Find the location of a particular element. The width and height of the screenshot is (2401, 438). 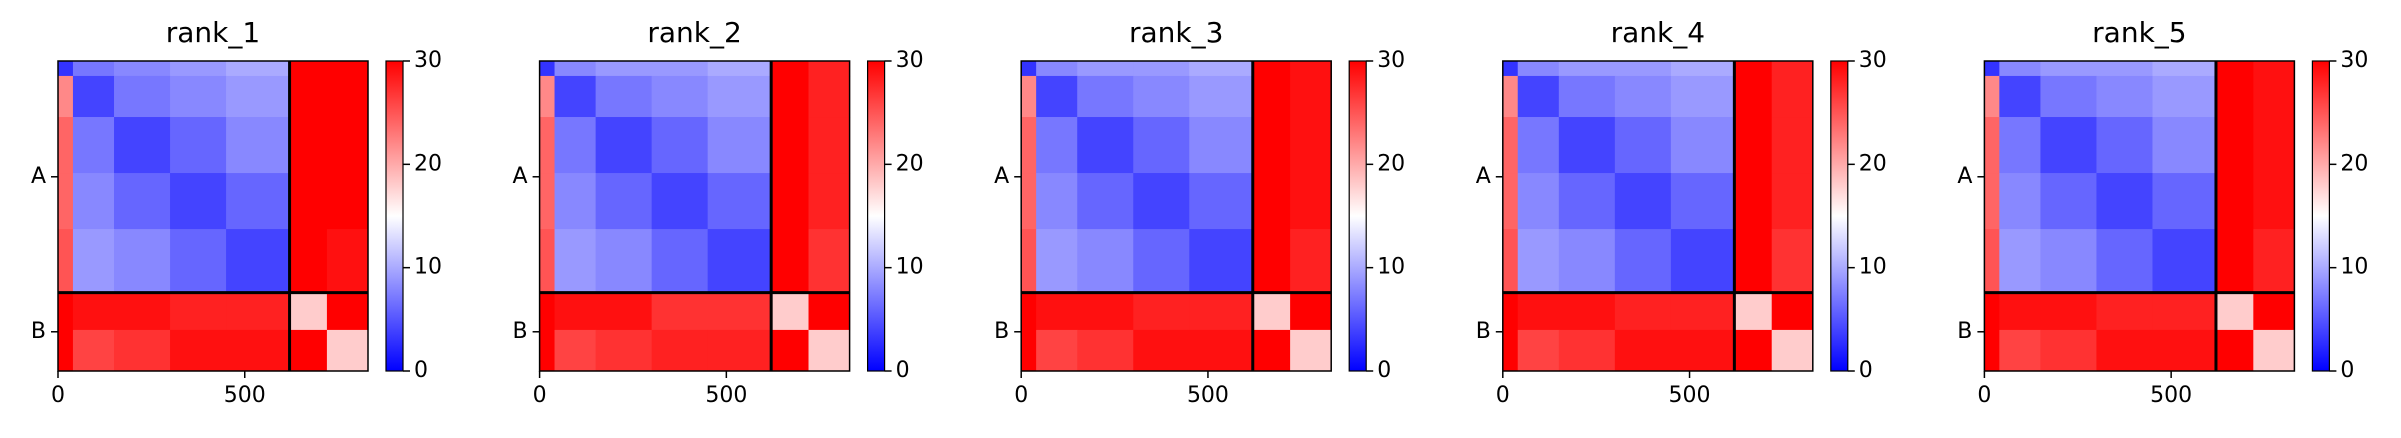

y-tick-label: A is located at coordinates (1964, 176).